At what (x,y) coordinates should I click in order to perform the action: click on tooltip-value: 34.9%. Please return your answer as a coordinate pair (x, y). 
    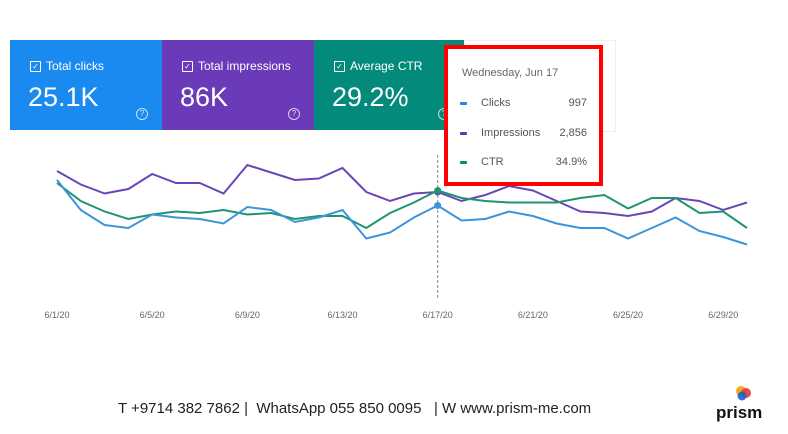
    Looking at the image, I should click on (571, 162).